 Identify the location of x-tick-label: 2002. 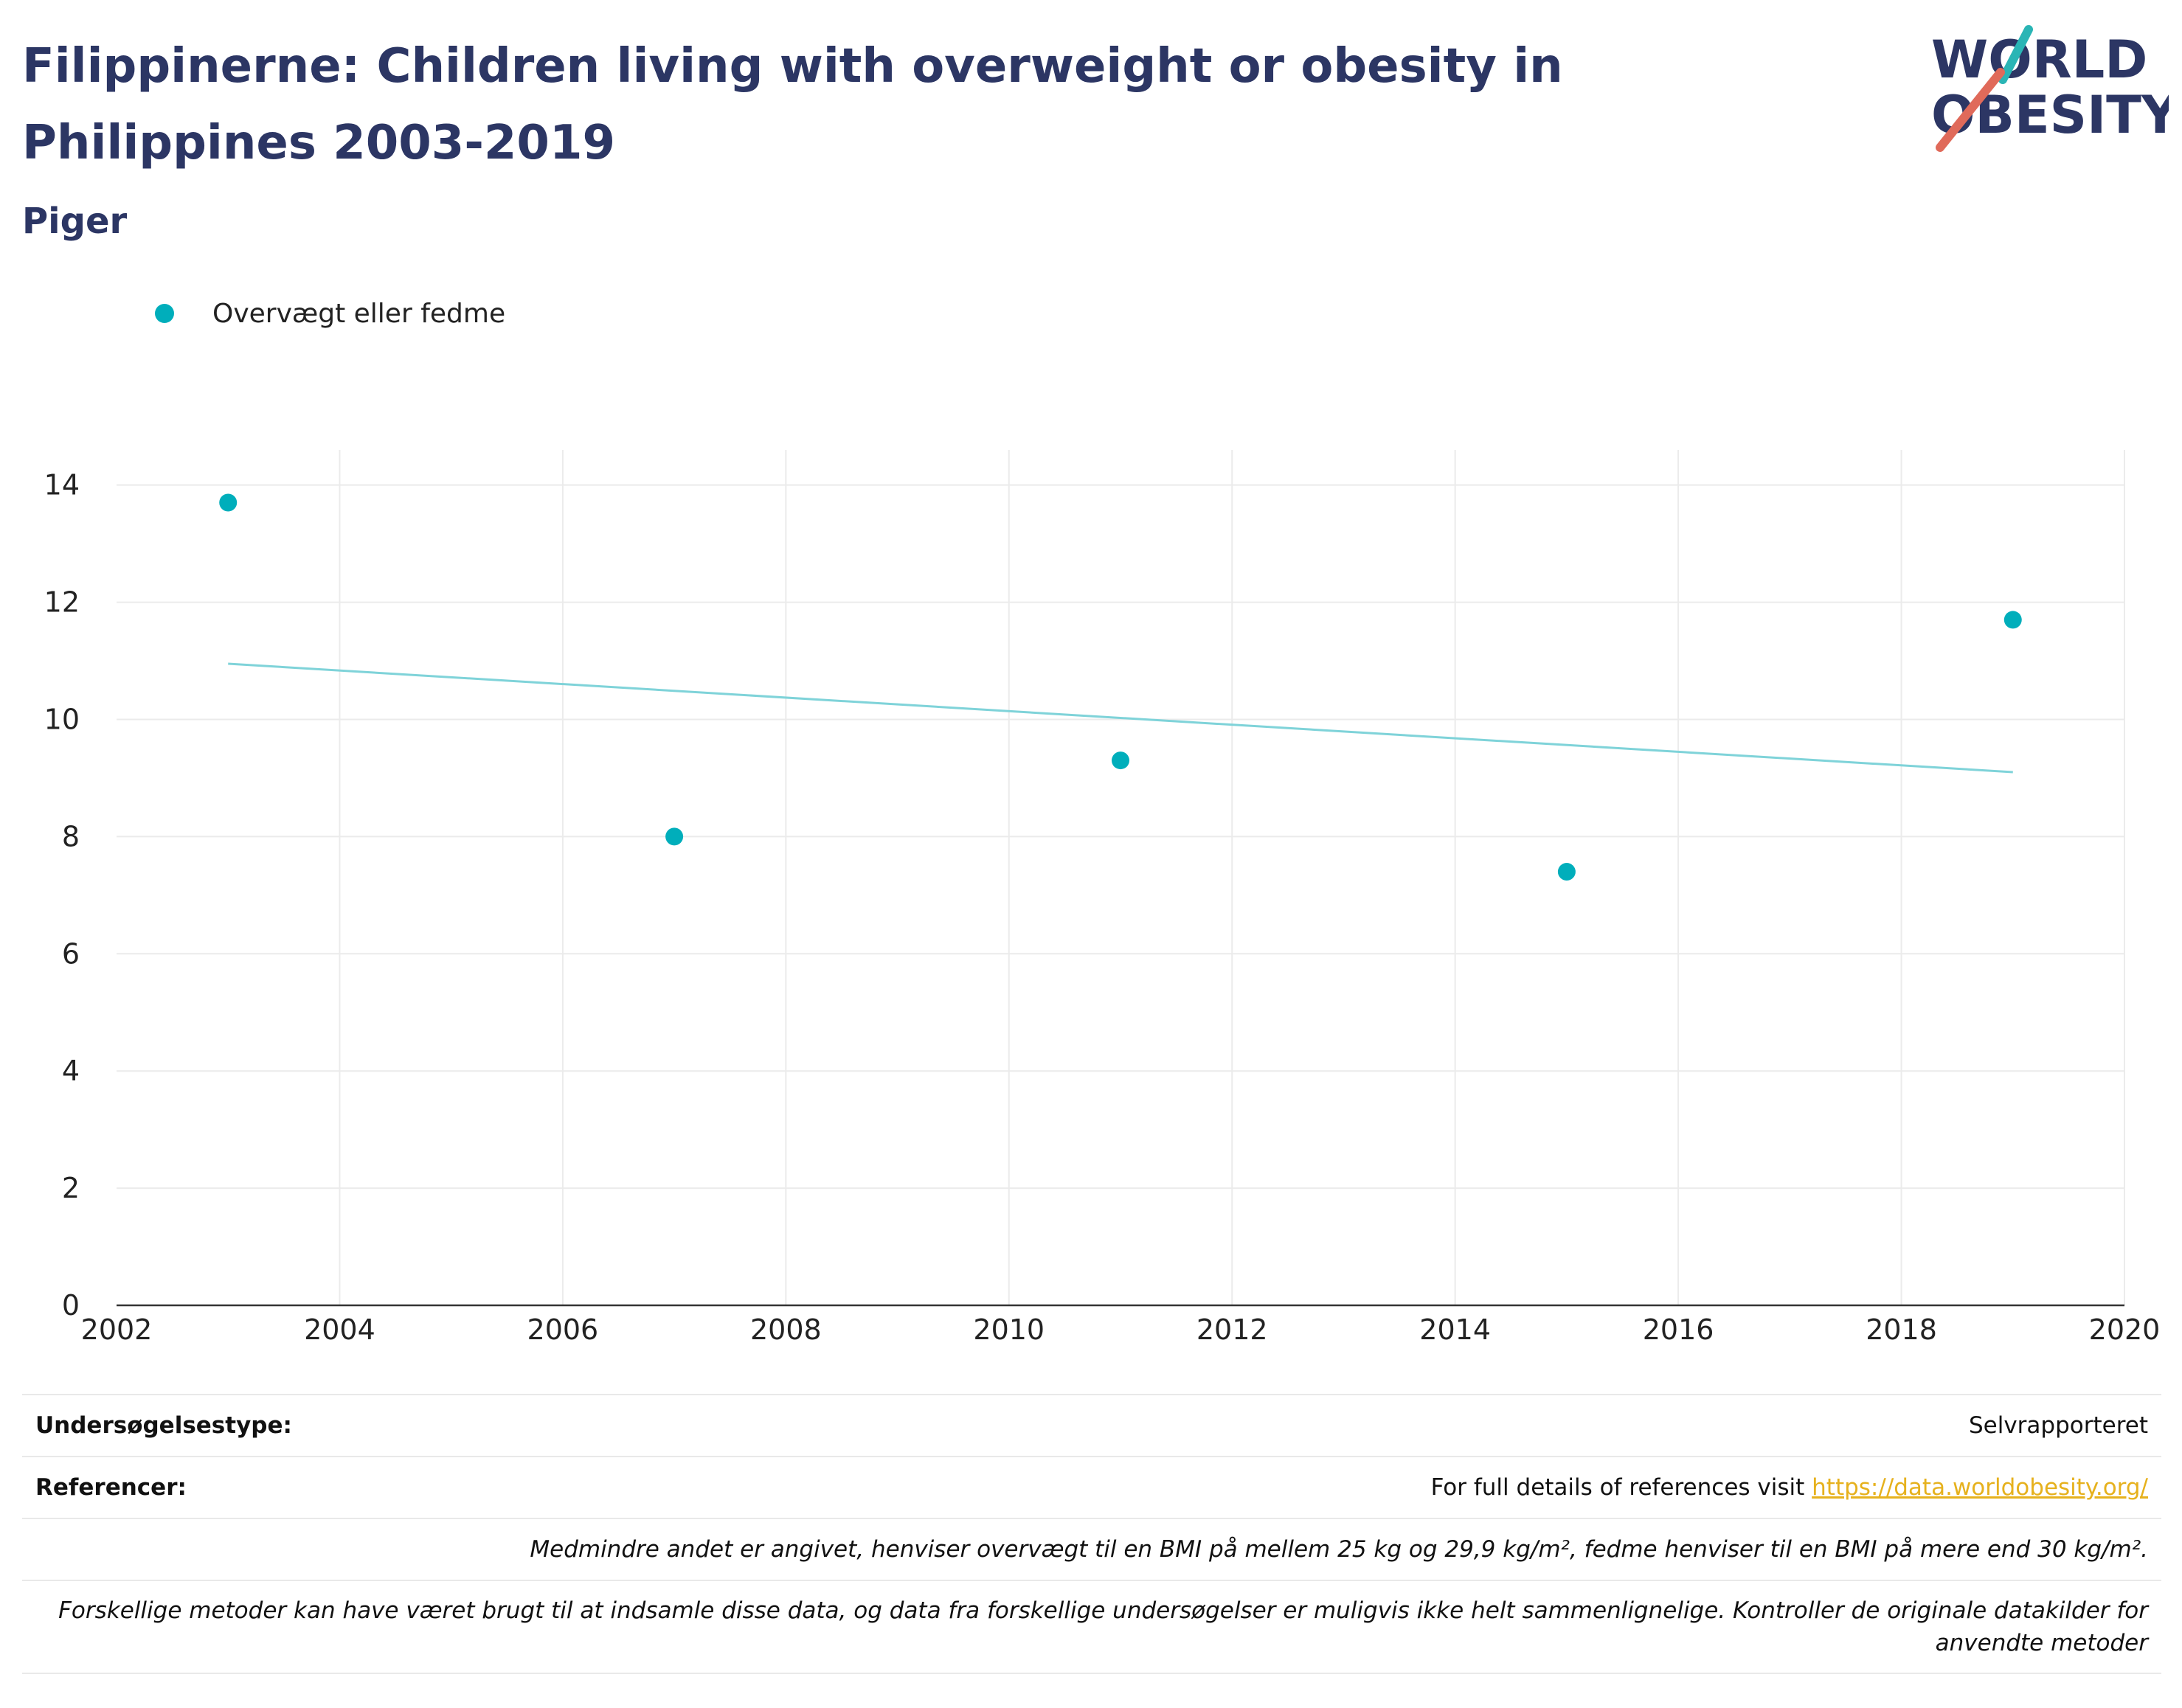
(117, 1329).